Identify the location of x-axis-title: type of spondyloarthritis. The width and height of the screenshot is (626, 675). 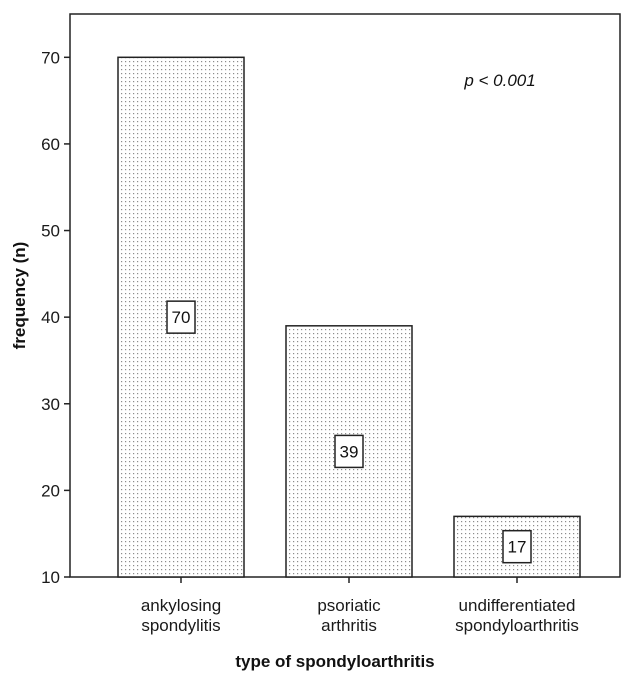
(334, 661).